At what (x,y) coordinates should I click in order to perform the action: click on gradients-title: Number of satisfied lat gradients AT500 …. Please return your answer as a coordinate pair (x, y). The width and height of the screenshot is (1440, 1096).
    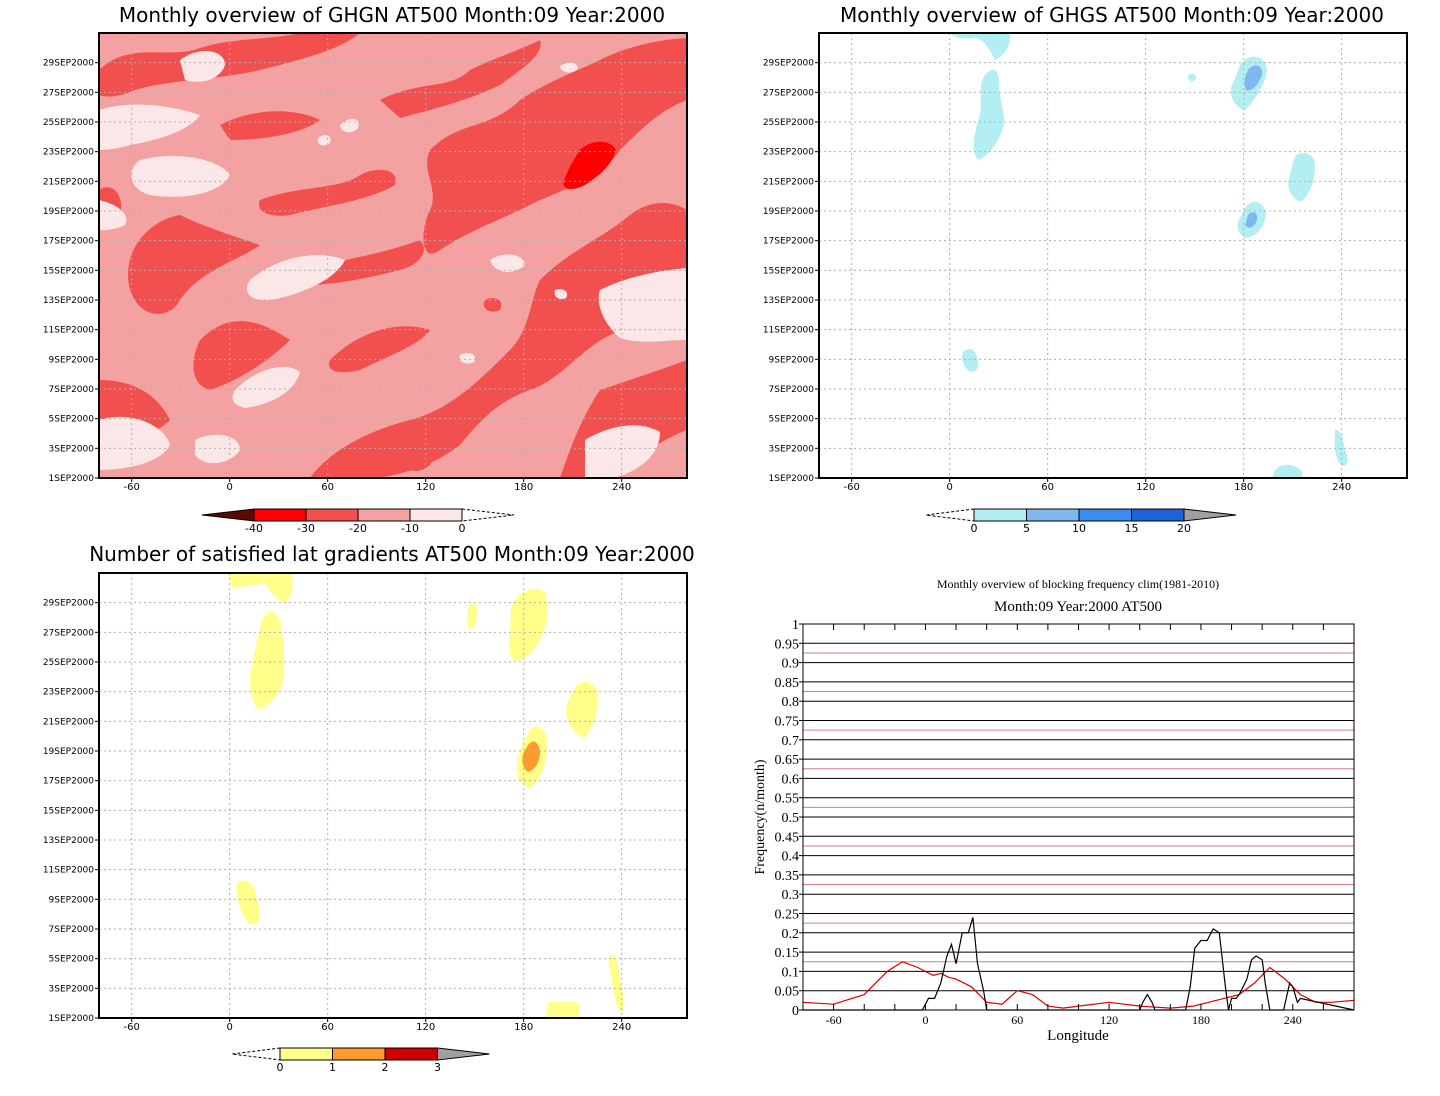
    Looking at the image, I should click on (392, 554).